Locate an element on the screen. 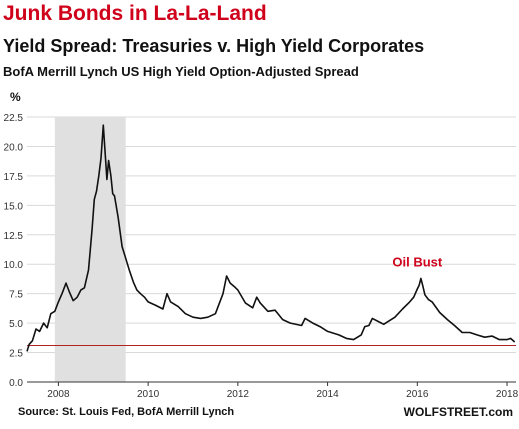 The image size is (519, 429). y-tick-label: 10.0 is located at coordinates (14, 265).